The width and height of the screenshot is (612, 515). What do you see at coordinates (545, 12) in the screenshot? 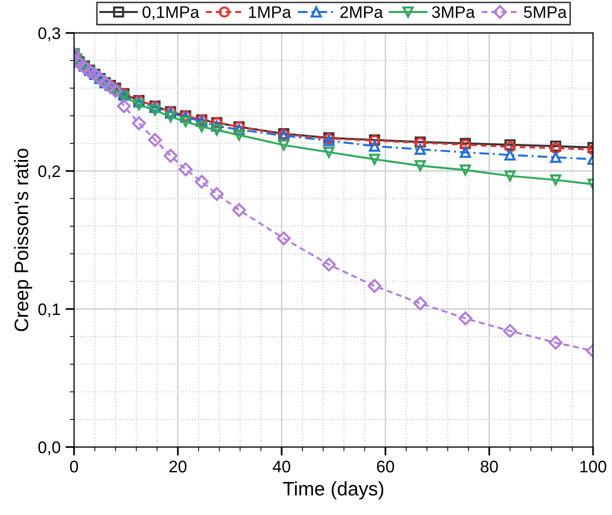
I see `legend-label: 5MPa` at bounding box center [545, 12].